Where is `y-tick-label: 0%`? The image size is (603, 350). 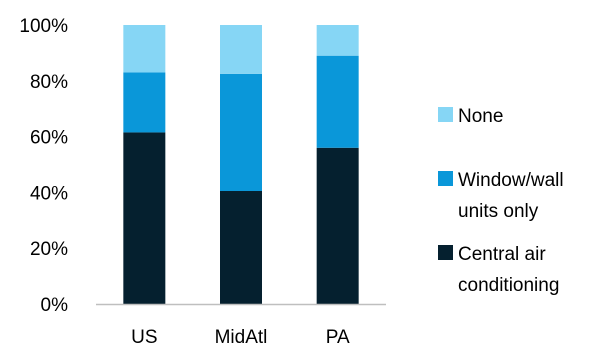 y-tick-label: 0% is located at coordinates (55, 305).